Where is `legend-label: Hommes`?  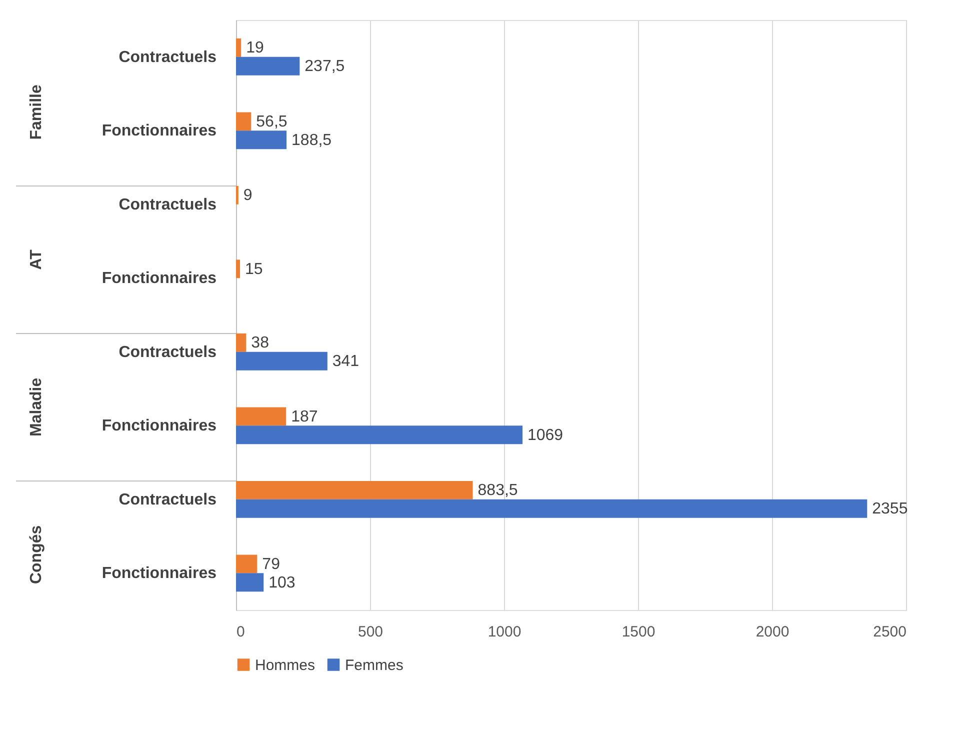 legend-label: Hommes is located at coordinates (285, 665).